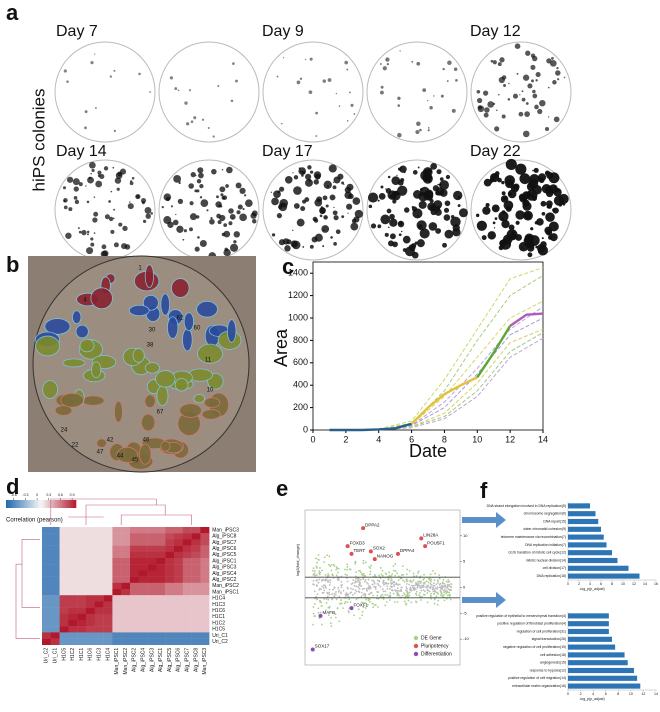 This screenshot has width=660, height=712. Describe the element at coordinates (656, 694) in the screenshot. I see `x-tick-label: 14` at that location.